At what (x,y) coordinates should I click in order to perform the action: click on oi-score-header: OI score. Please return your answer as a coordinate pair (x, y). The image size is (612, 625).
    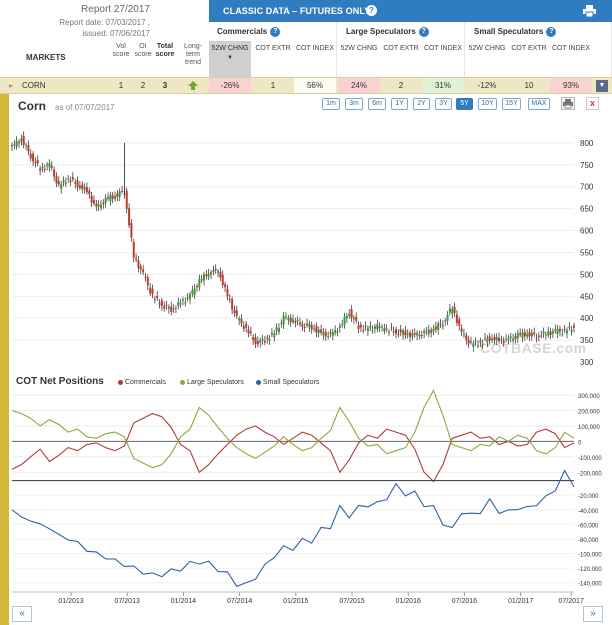
    Looking at the image, I should click on (143, 50).